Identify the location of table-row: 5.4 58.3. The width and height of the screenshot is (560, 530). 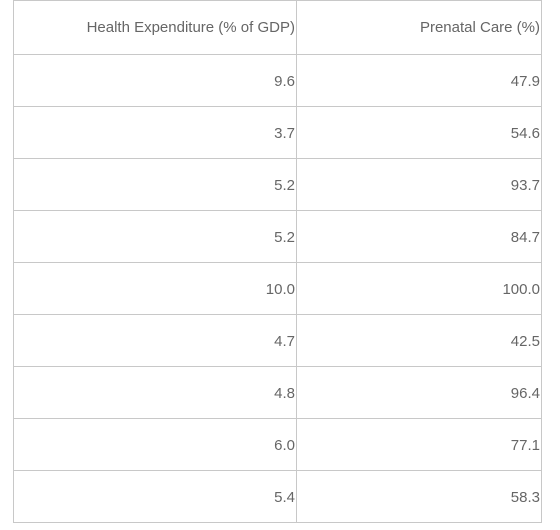
(277, 496).